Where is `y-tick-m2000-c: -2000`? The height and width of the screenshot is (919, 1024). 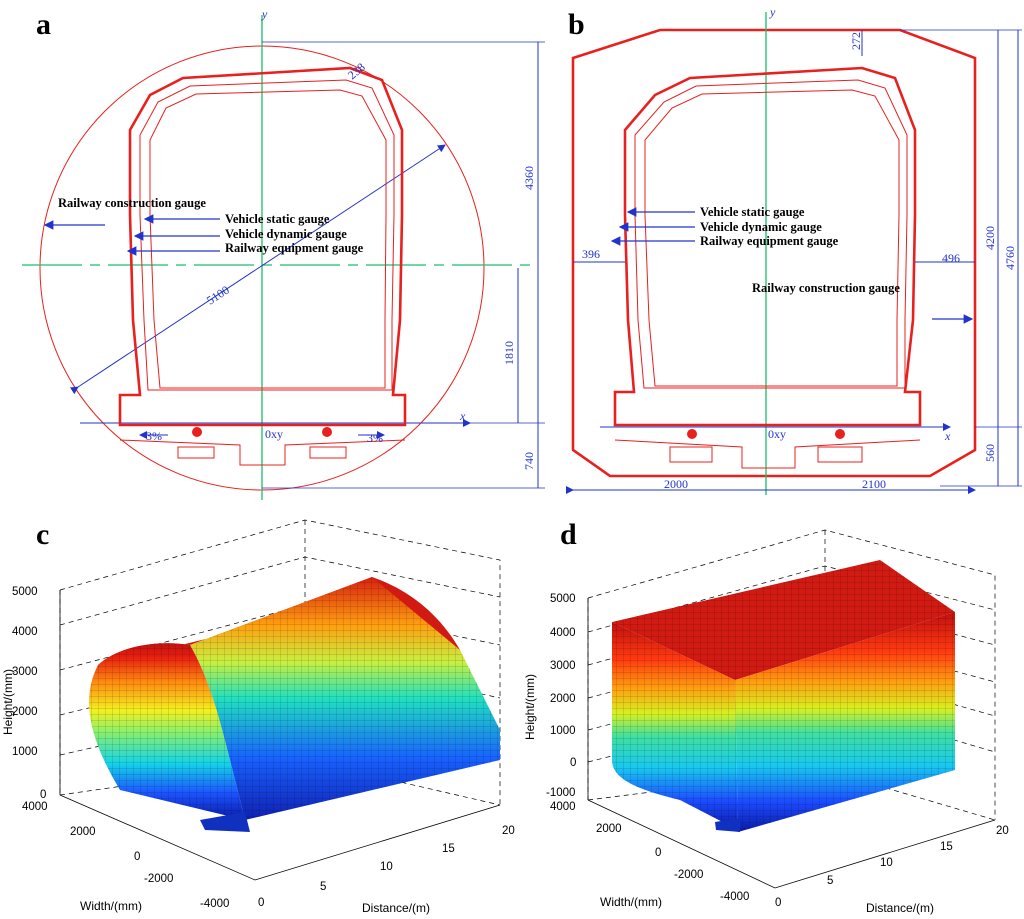
y-tick-m2000-c: -2000 is located at coordinates (158, 879).